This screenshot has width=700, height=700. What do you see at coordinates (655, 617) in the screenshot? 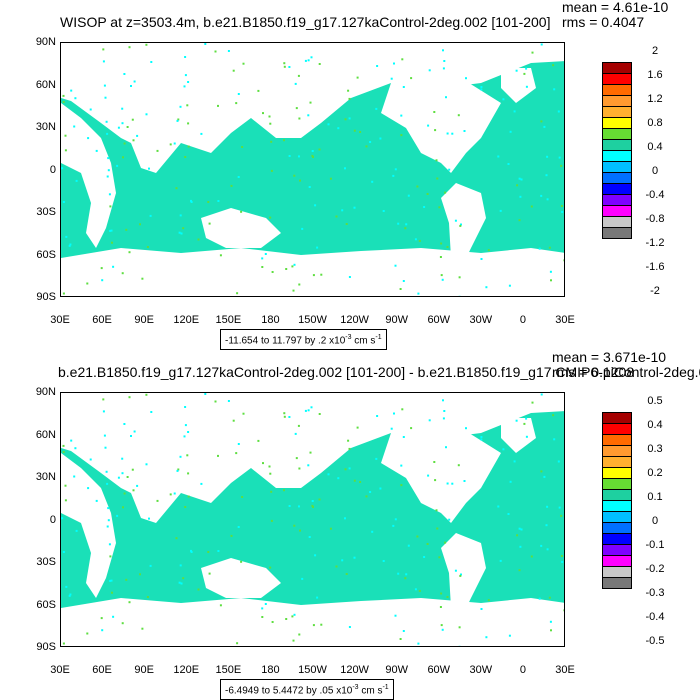
I see `colorbar-label: -0.4` at bounding box center [655, 617].